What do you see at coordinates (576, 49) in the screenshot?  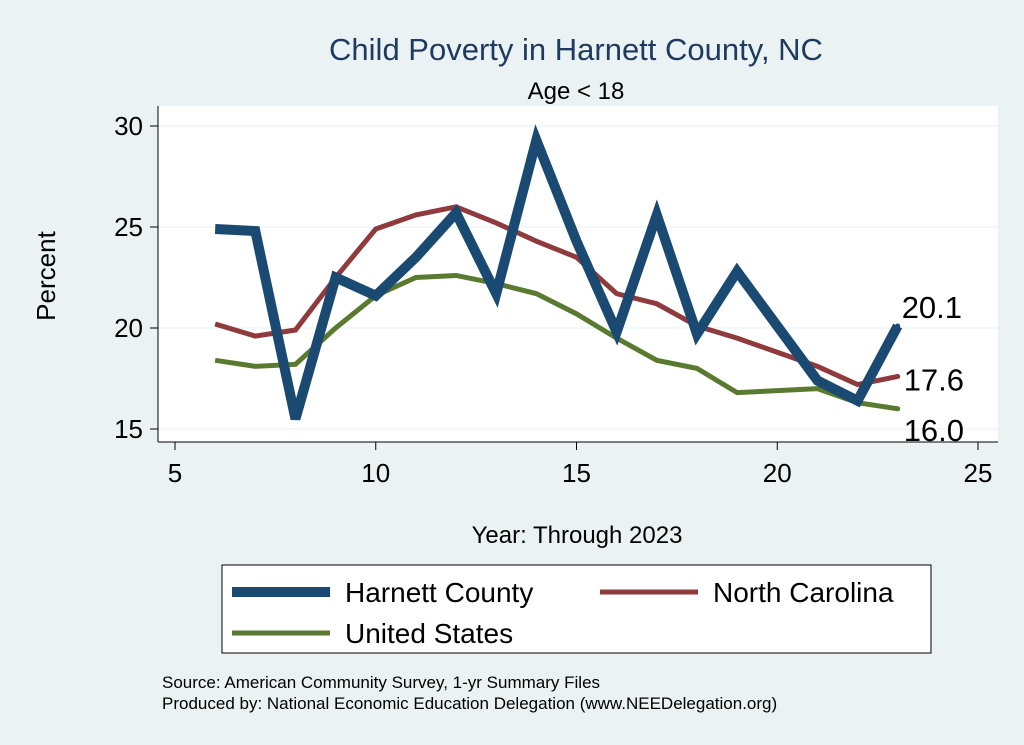 I see `chart-title: Child Poverty in Harnett County, NC` at bounding box center [576, 49].